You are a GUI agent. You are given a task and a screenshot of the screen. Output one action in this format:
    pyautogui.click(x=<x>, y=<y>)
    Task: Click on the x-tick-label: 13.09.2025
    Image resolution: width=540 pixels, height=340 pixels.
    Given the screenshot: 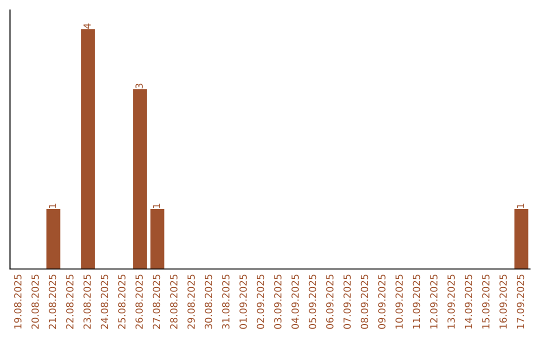 What is the action you would take?
    pyautogui.click(x=451, y=301)
    